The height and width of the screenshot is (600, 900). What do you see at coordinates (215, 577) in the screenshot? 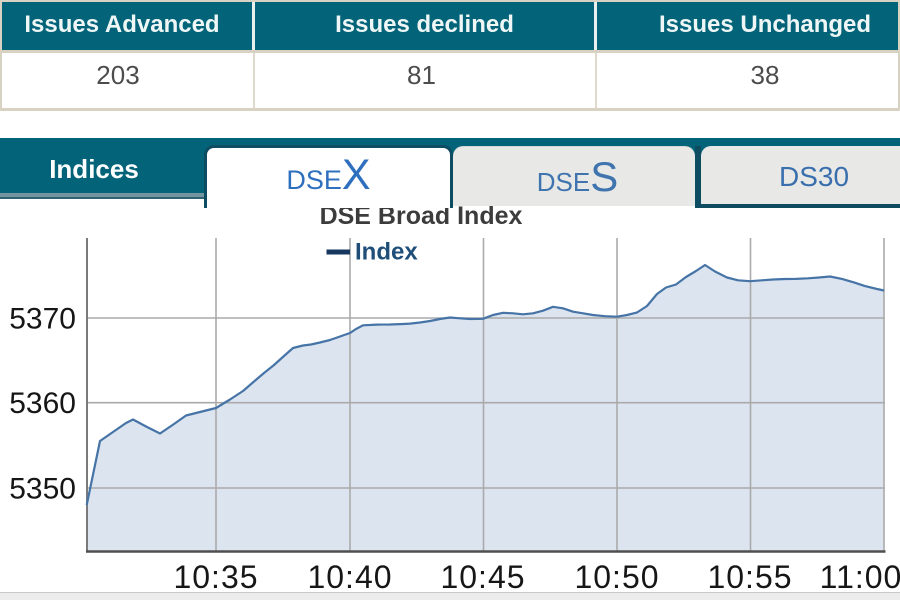
I see `svg-text: 10:35` at bounding box center [215, 577].